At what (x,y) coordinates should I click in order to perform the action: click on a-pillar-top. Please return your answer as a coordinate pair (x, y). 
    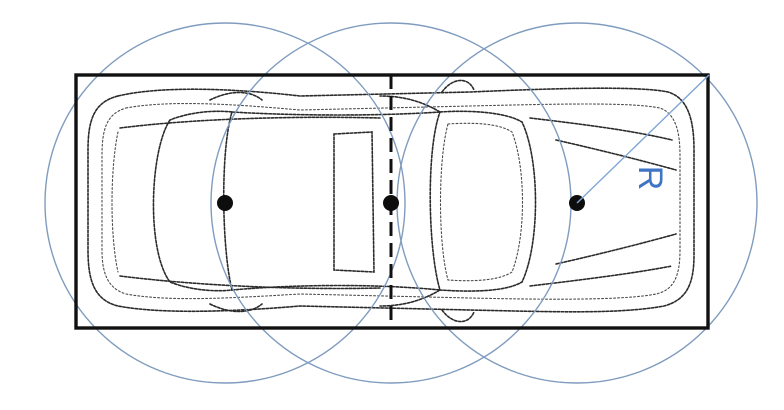
    Looking at the image, I should click on (410, 104).